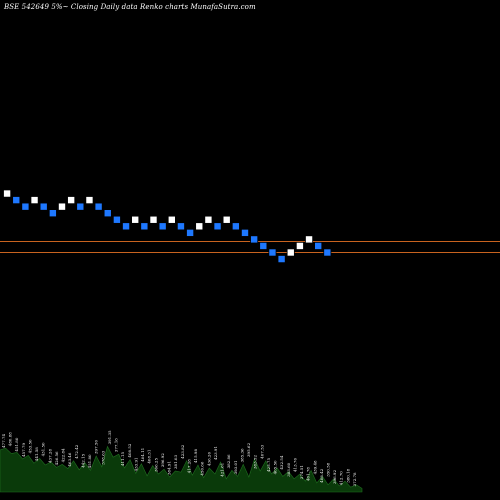  I want to click on volume-value-label: 401.78, so click(308, 474).